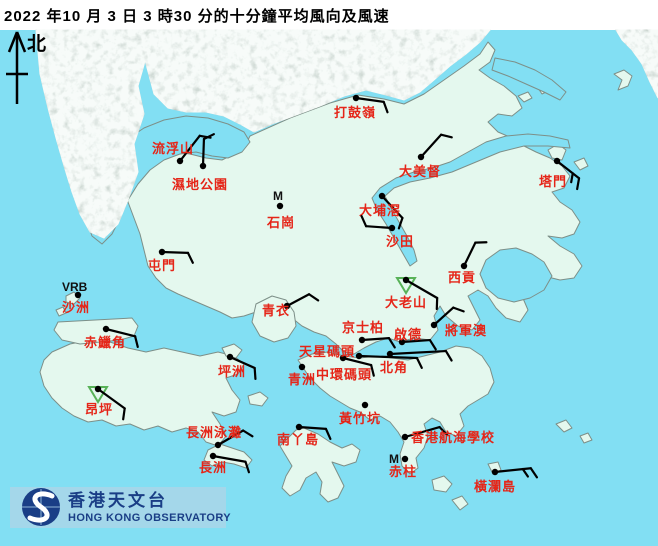 The width and height of the screenshot is (658, 546). Describe the element at coordinates (623, 80) in the screenshot. I see `tung-ping-chau-island` at that location.